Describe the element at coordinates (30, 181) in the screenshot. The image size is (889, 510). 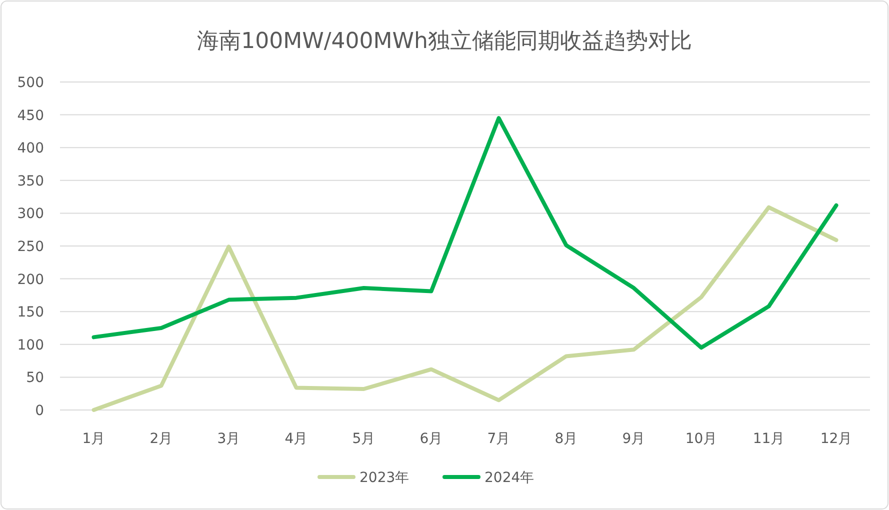
I see `y-tick-label: 350` at that location.